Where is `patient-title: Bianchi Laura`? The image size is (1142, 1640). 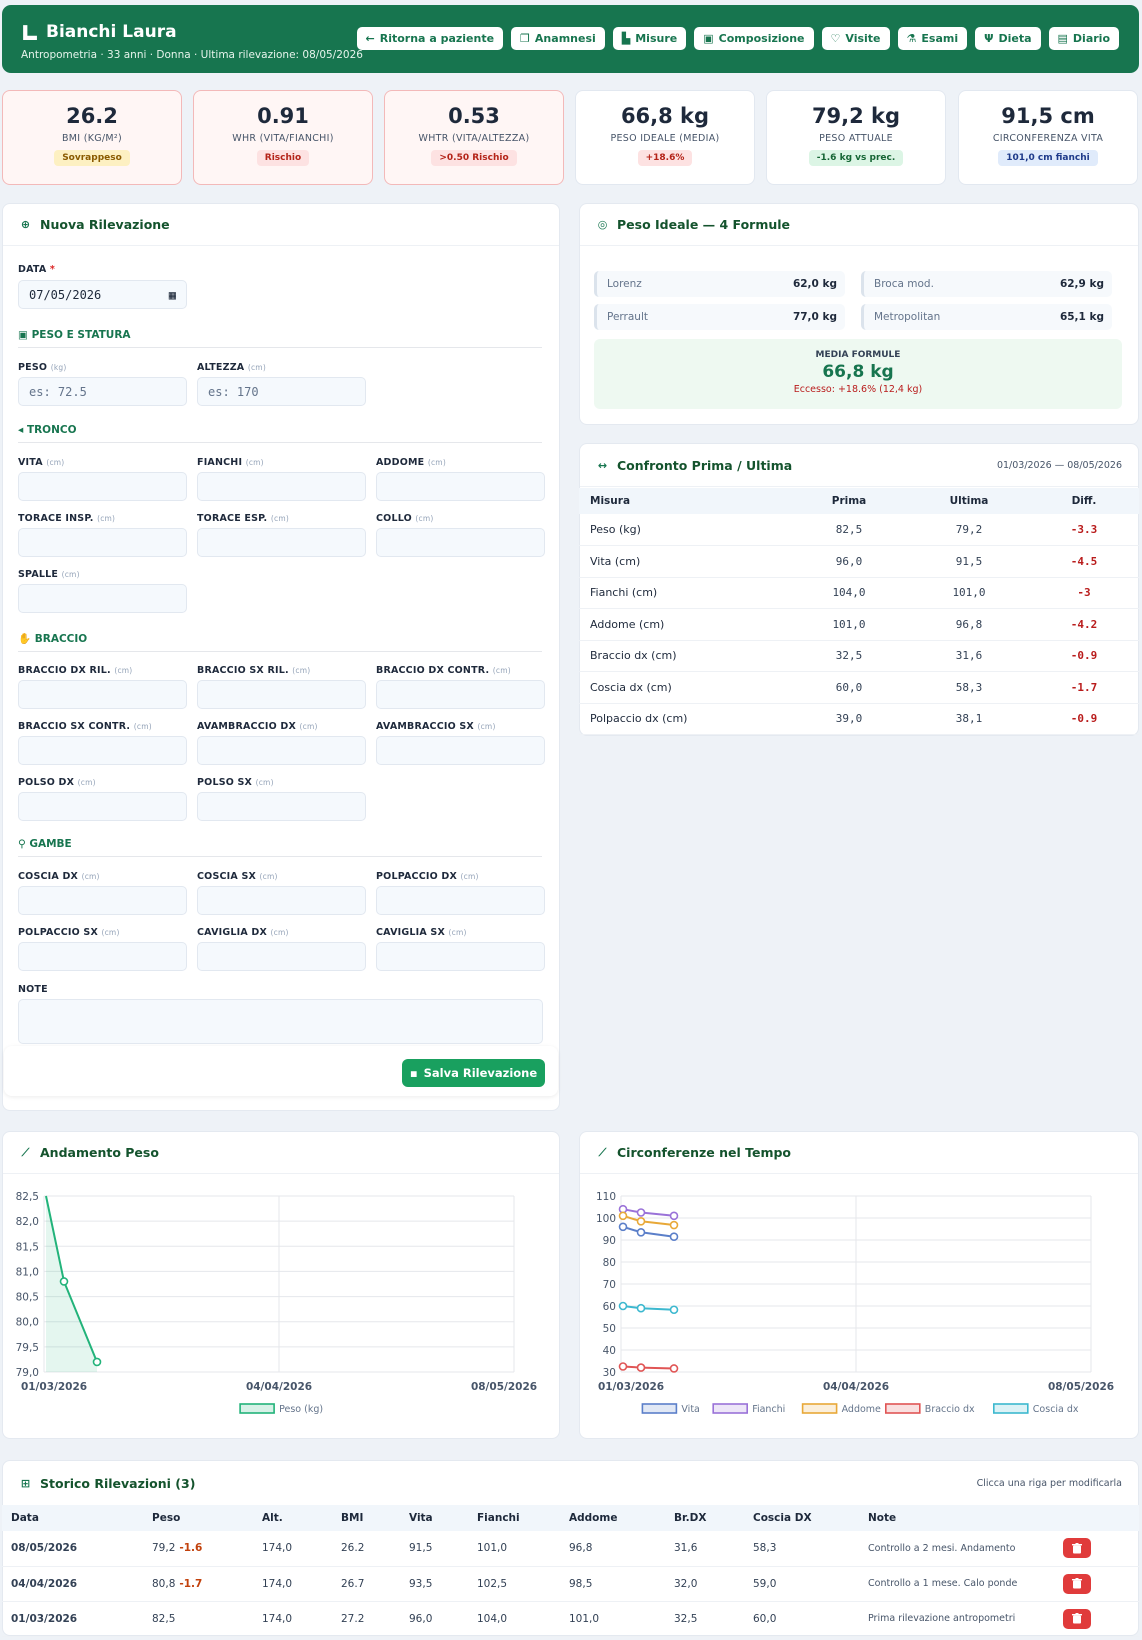 patient-title: Bianchi Laura is located at coordinates (99, 32).